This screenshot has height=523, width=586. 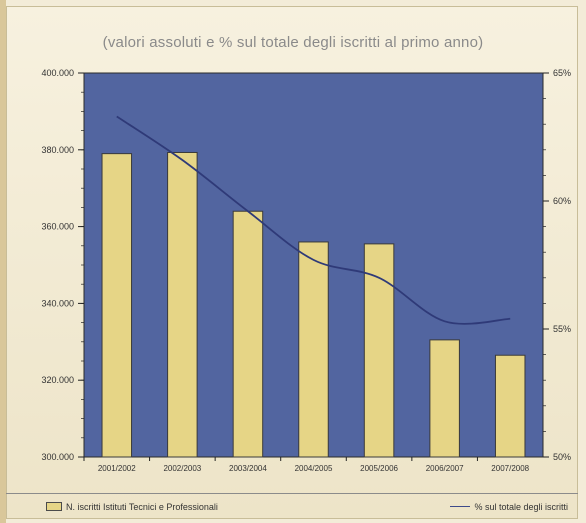 What do you see at coordinates (460, 506) in the screenshot?
I see `legend-line-swatch` at bounding box center [460, 506].